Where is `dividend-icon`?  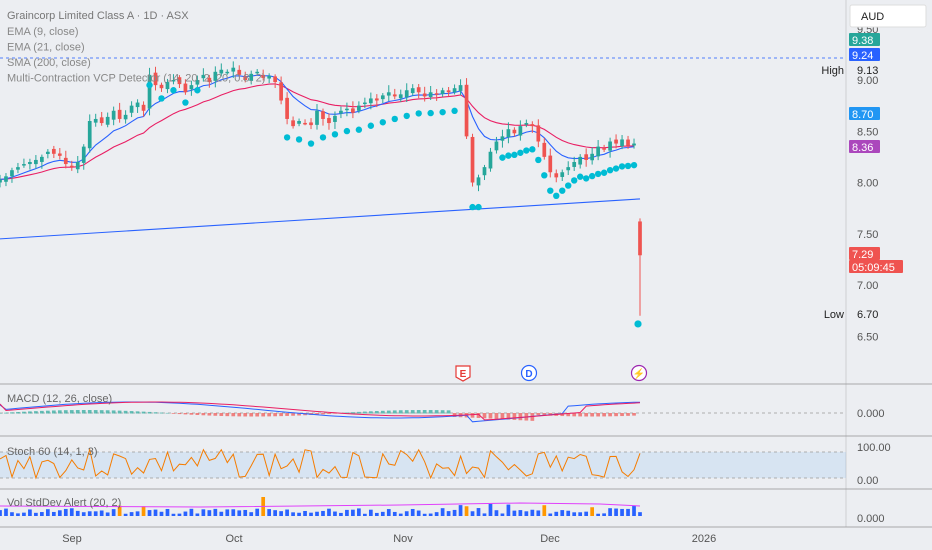
dividend-icon is located at coordinates (529, 373).